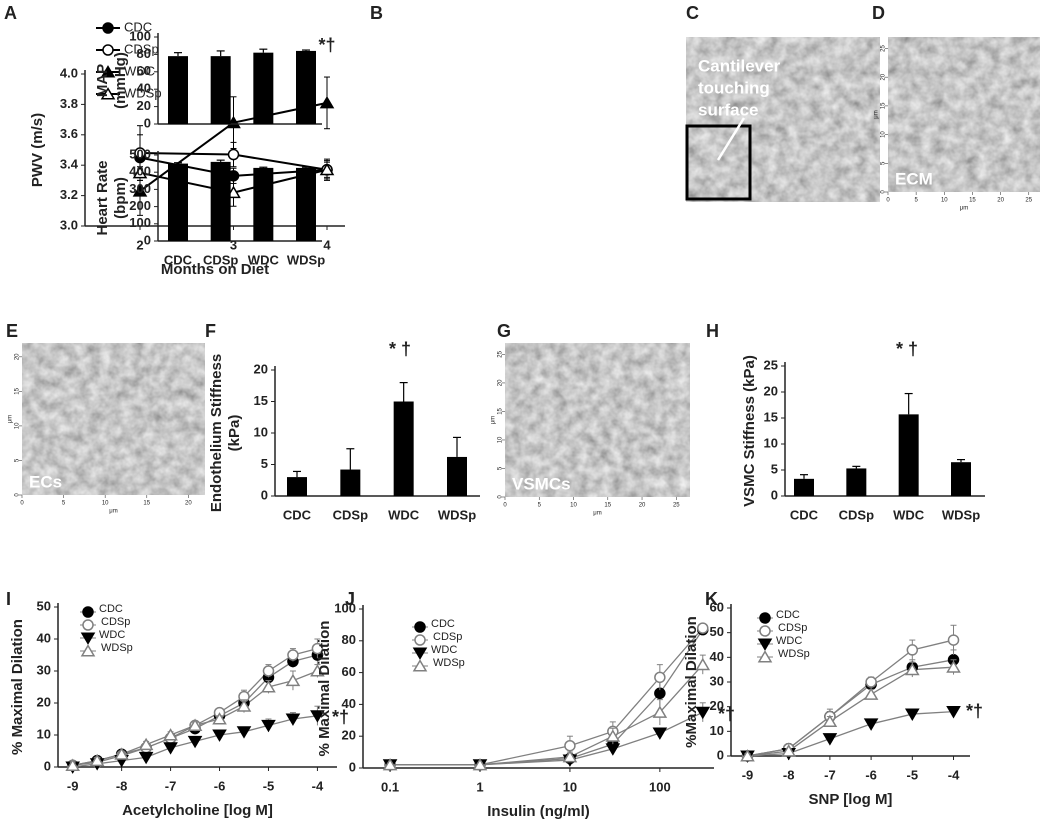 Image resolution: width=1050 pixels, height=839 pixels. What do you see at coordinates (220, 785) in the screenshot?
I see `x-tick-label: -6` at bounding box center [220, 785].